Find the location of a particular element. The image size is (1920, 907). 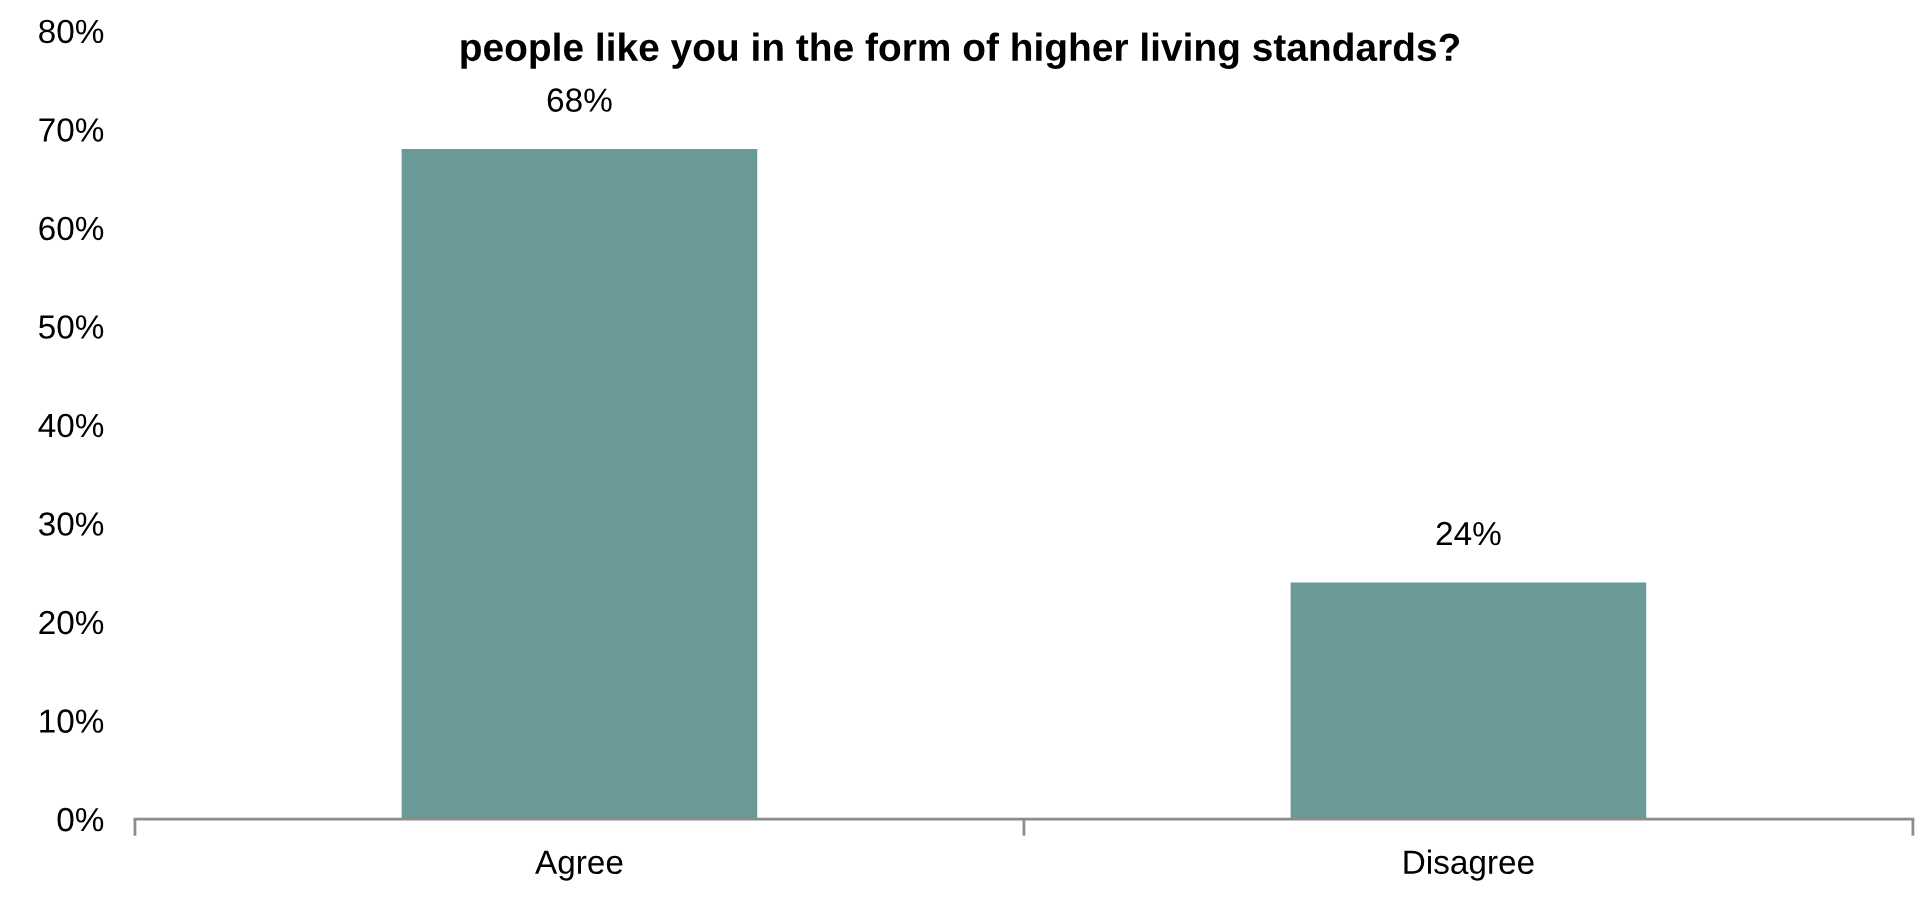

y-tick-label: 40% is located at coordinates (71, 425).